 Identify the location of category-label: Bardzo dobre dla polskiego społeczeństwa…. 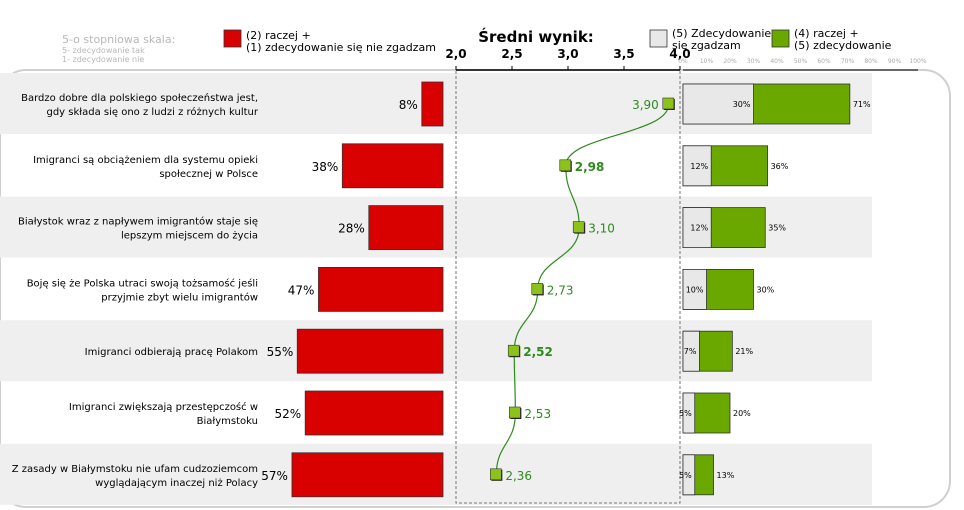
(140, 105).